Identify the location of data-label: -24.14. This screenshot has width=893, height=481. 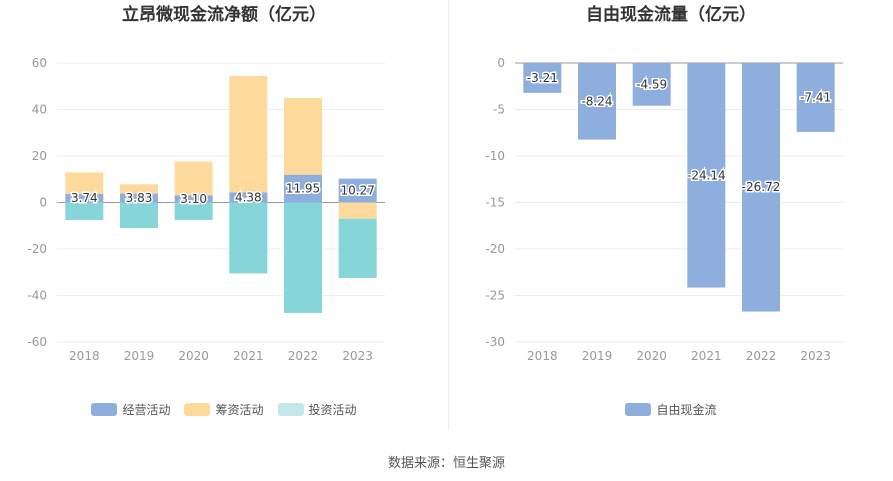
(706, 175).